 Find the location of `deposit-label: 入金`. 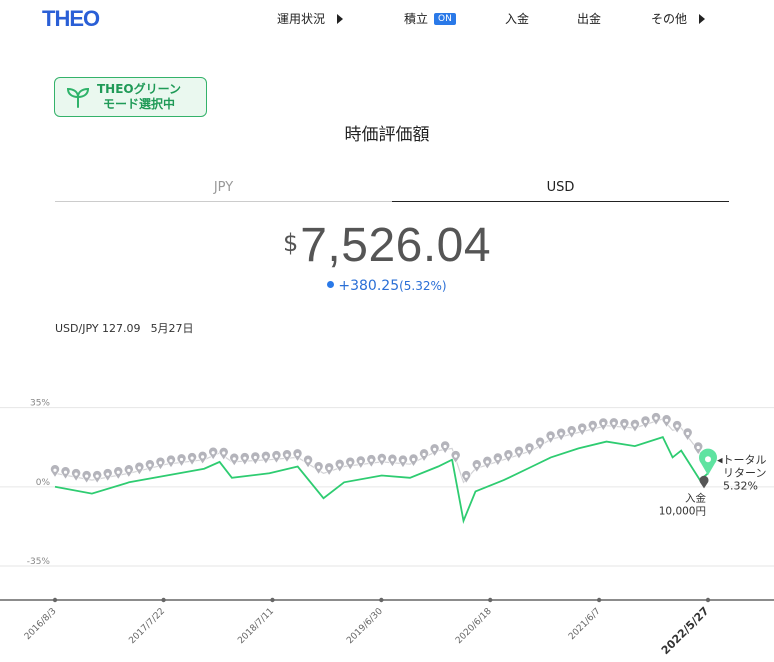

deposit-label: 入金 is located at coordinates (695, 497).